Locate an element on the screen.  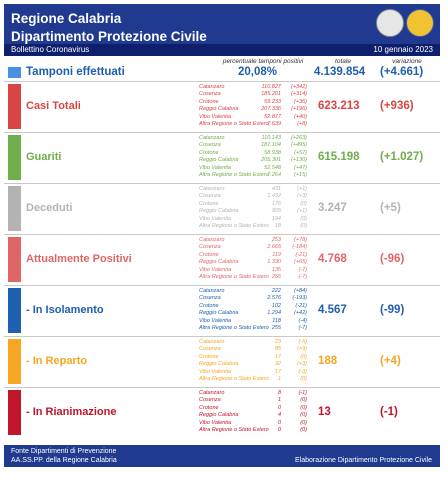
province-row: Catanzaro 110.143 (+263) is located at coordinates (253, 138).